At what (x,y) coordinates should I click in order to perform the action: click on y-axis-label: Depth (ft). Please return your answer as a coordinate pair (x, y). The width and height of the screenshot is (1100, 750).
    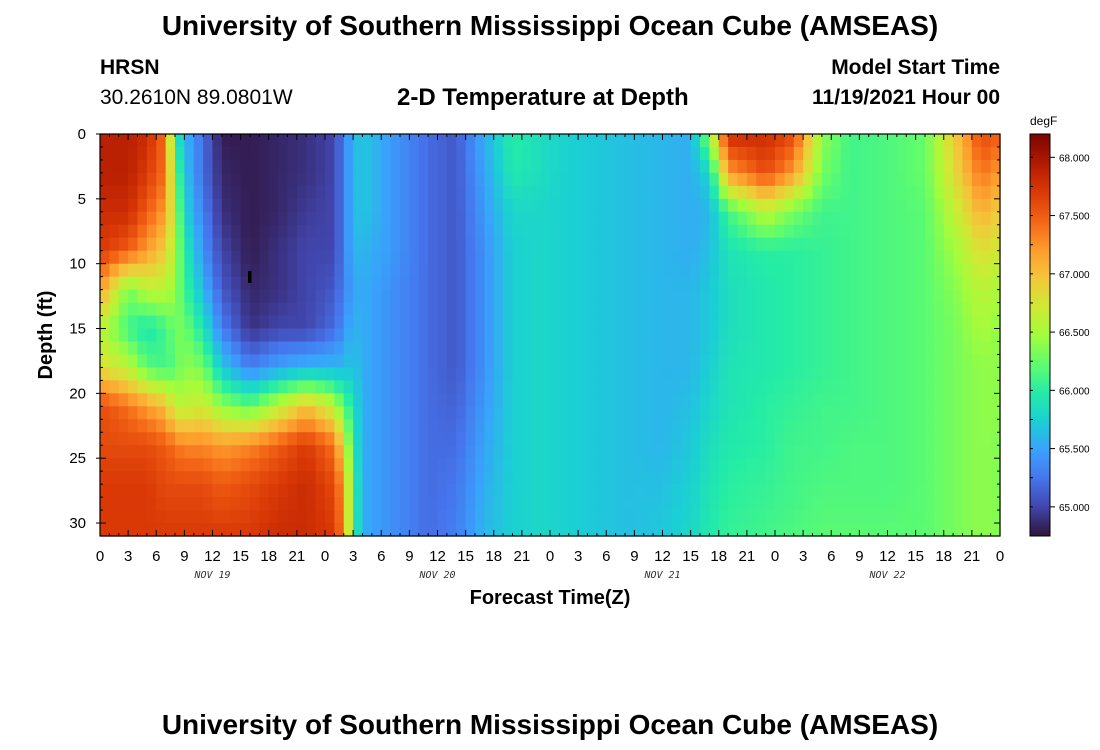
    Looking at the image, I should click on (46, 335).